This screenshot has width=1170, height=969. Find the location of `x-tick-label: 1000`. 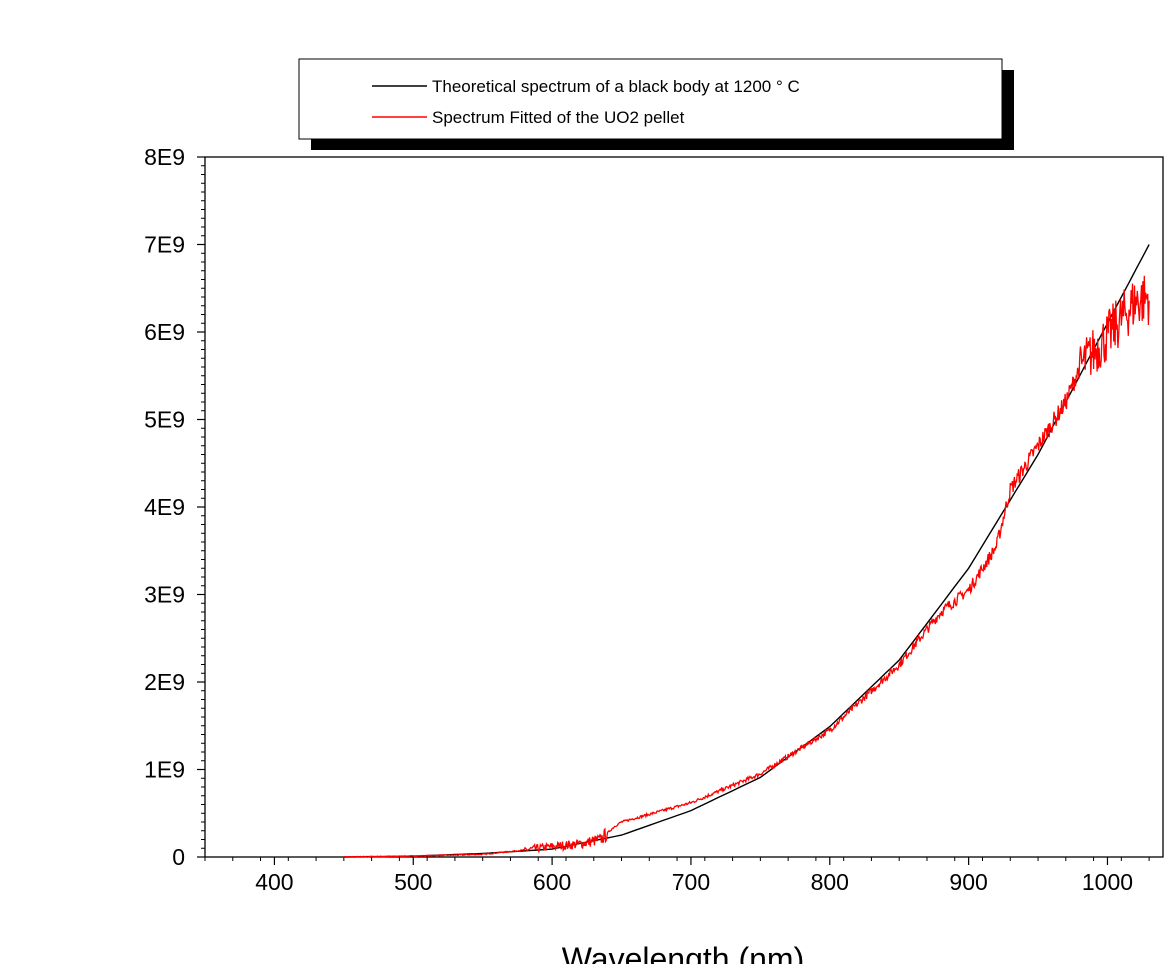

x-tick-label: 1000 is located at coordinates (1107, 882).